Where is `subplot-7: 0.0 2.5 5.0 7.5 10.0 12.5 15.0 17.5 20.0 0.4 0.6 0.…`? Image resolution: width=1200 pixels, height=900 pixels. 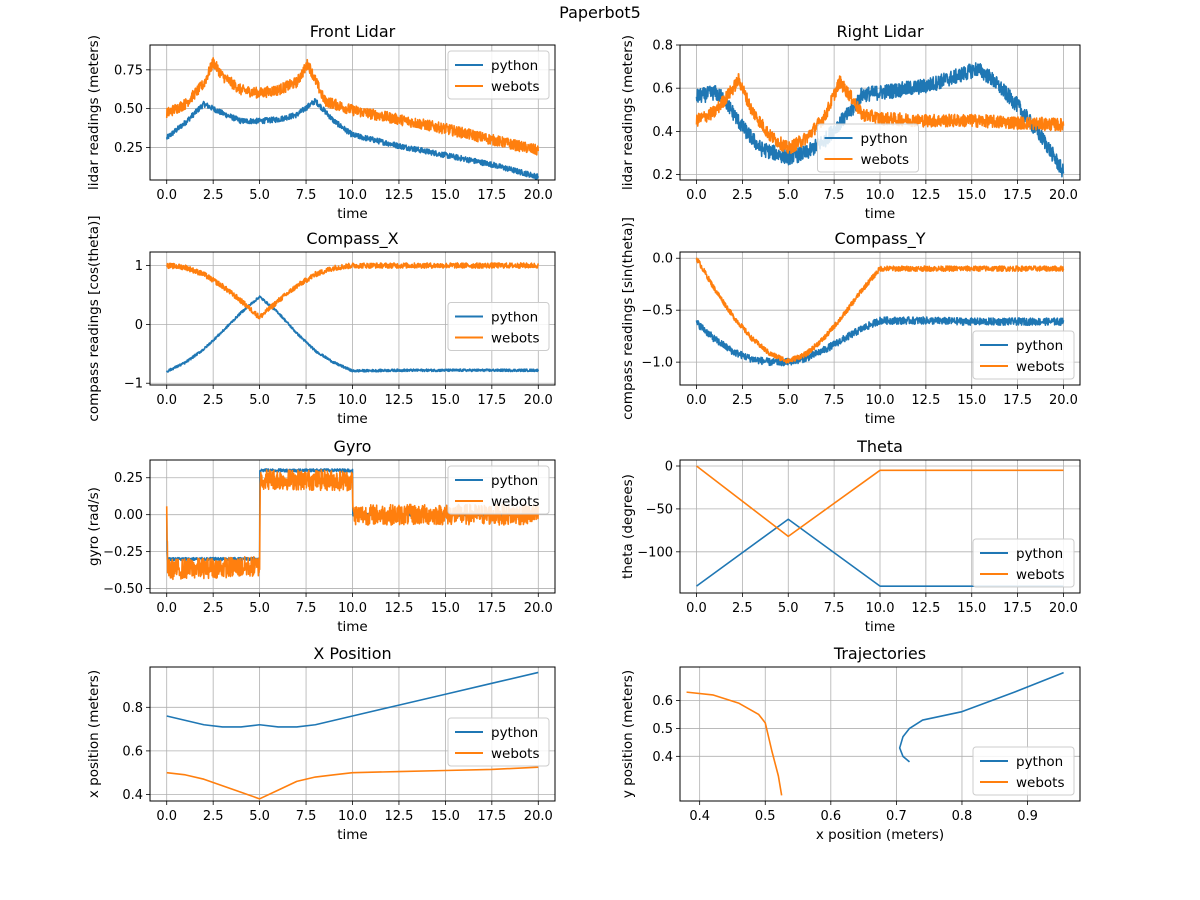 subplot-7: 0.0 2.5 5.0 7.5 10.0 12.5 15.0 17.5 20.0 0.4 0.6 0.… is located at coordinates (321, 743).